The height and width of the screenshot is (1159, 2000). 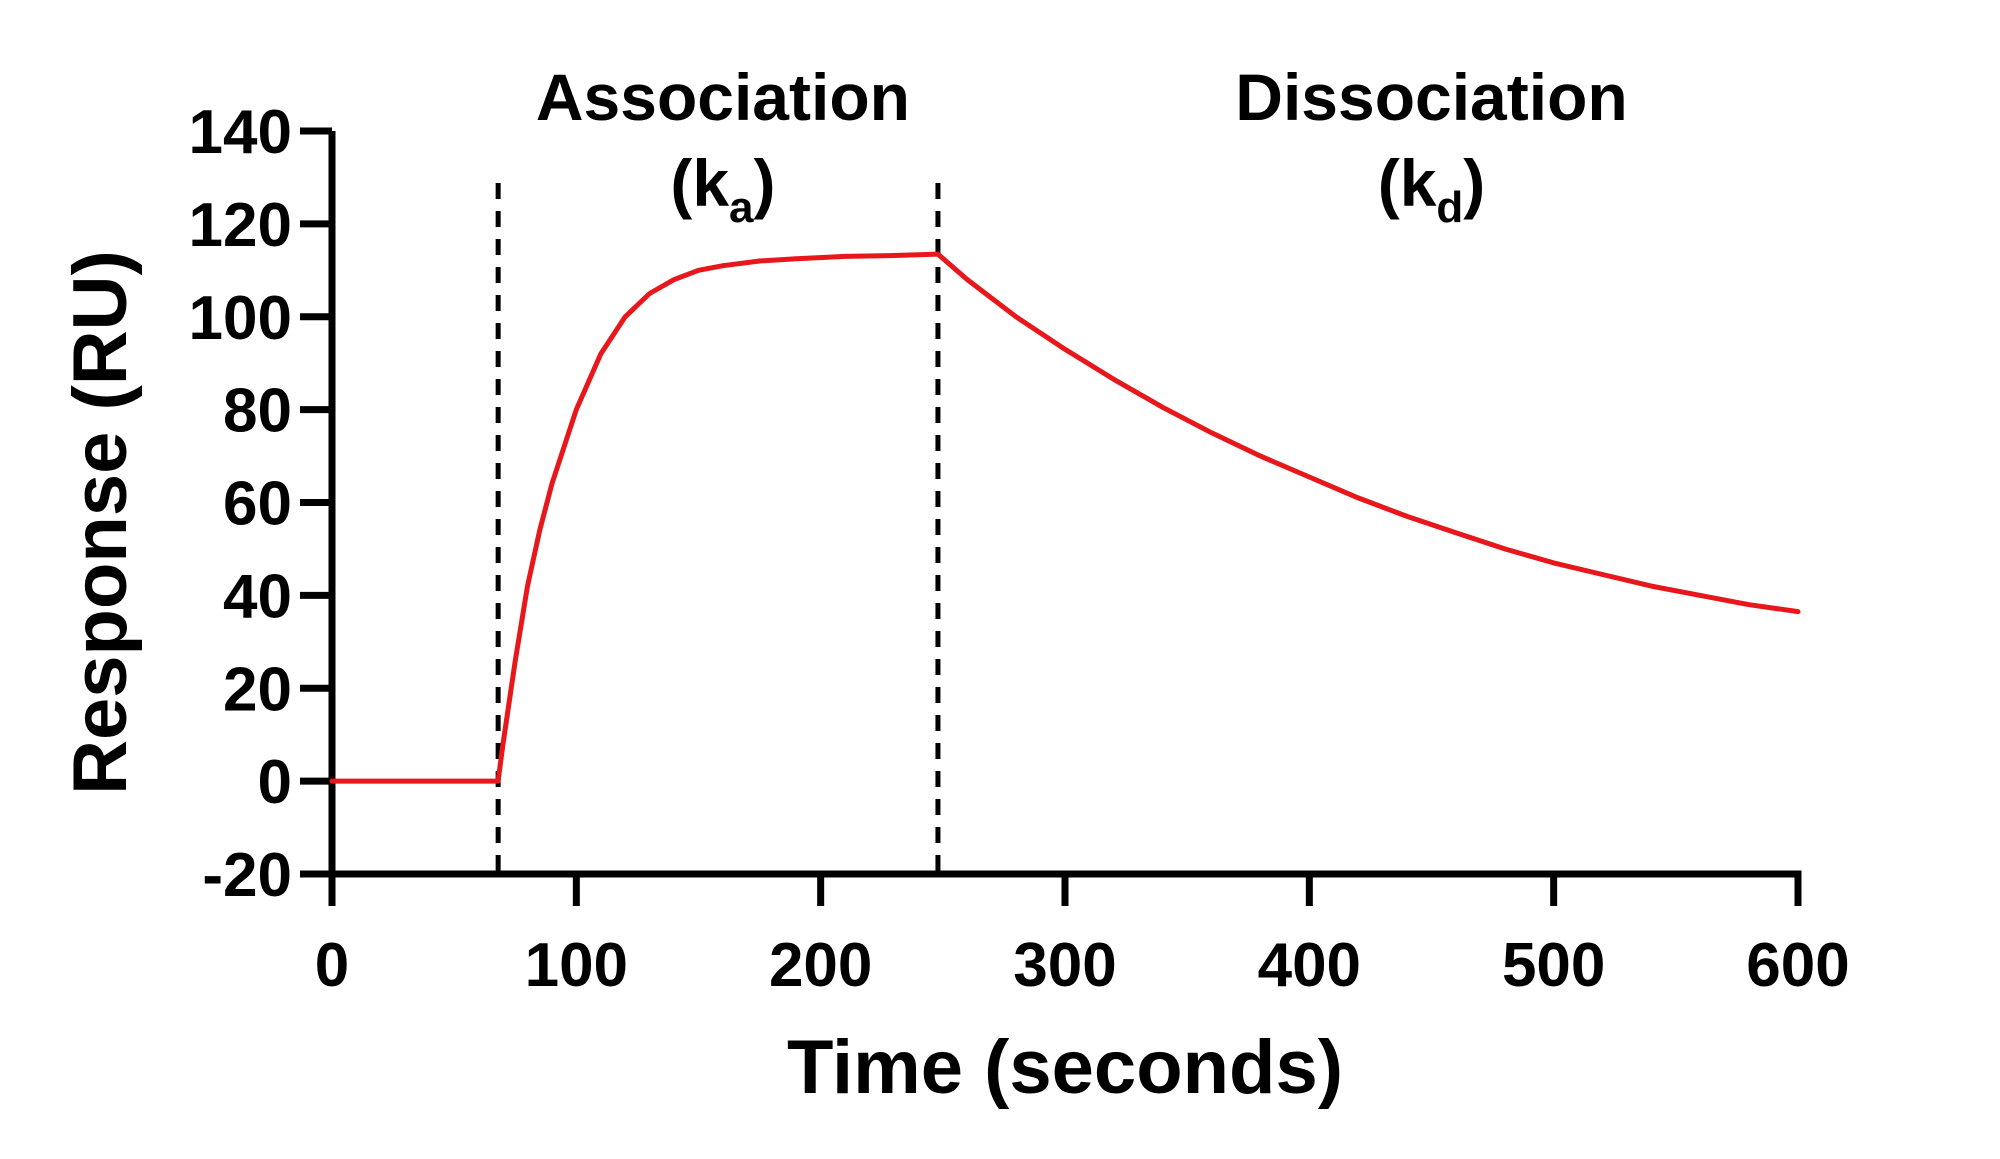 I want to click on y-tick-label: 120, so click(x=240, y=225).